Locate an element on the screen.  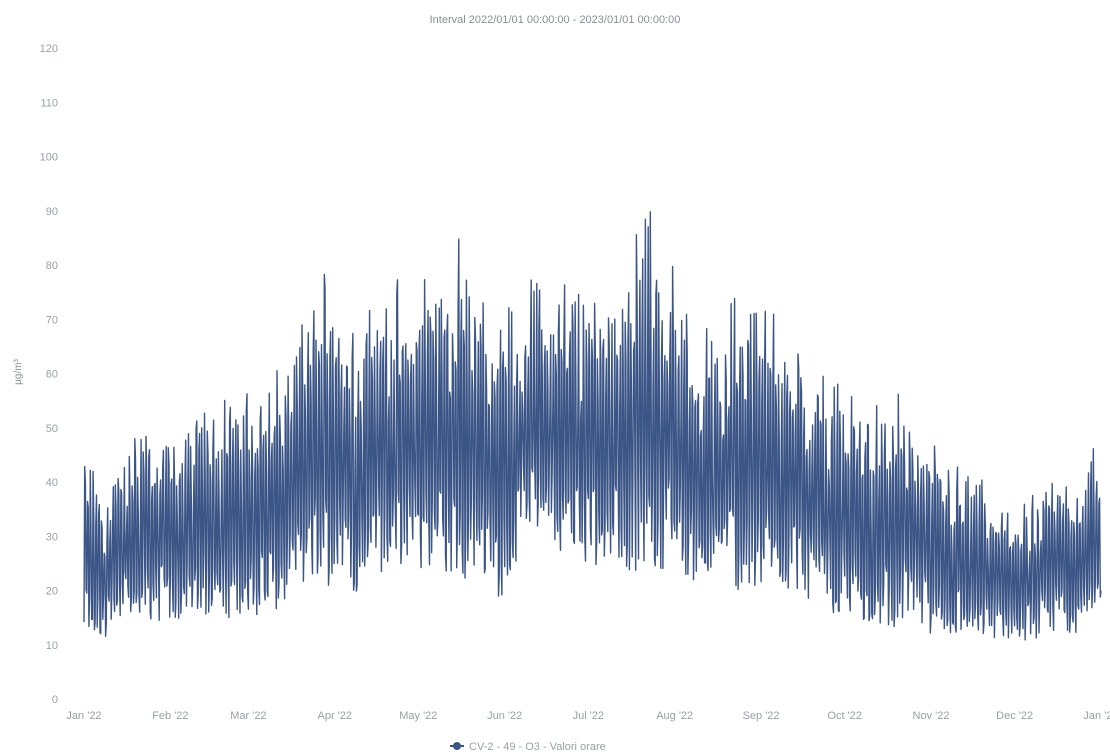
x-tick-label: Mar '22 is located at coordinates (248, 716).